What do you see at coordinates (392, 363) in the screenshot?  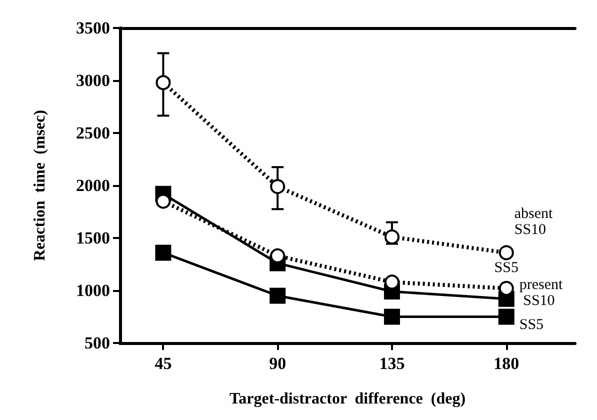 I see `x-tick-label: 135` at bounding box center [392, 363].